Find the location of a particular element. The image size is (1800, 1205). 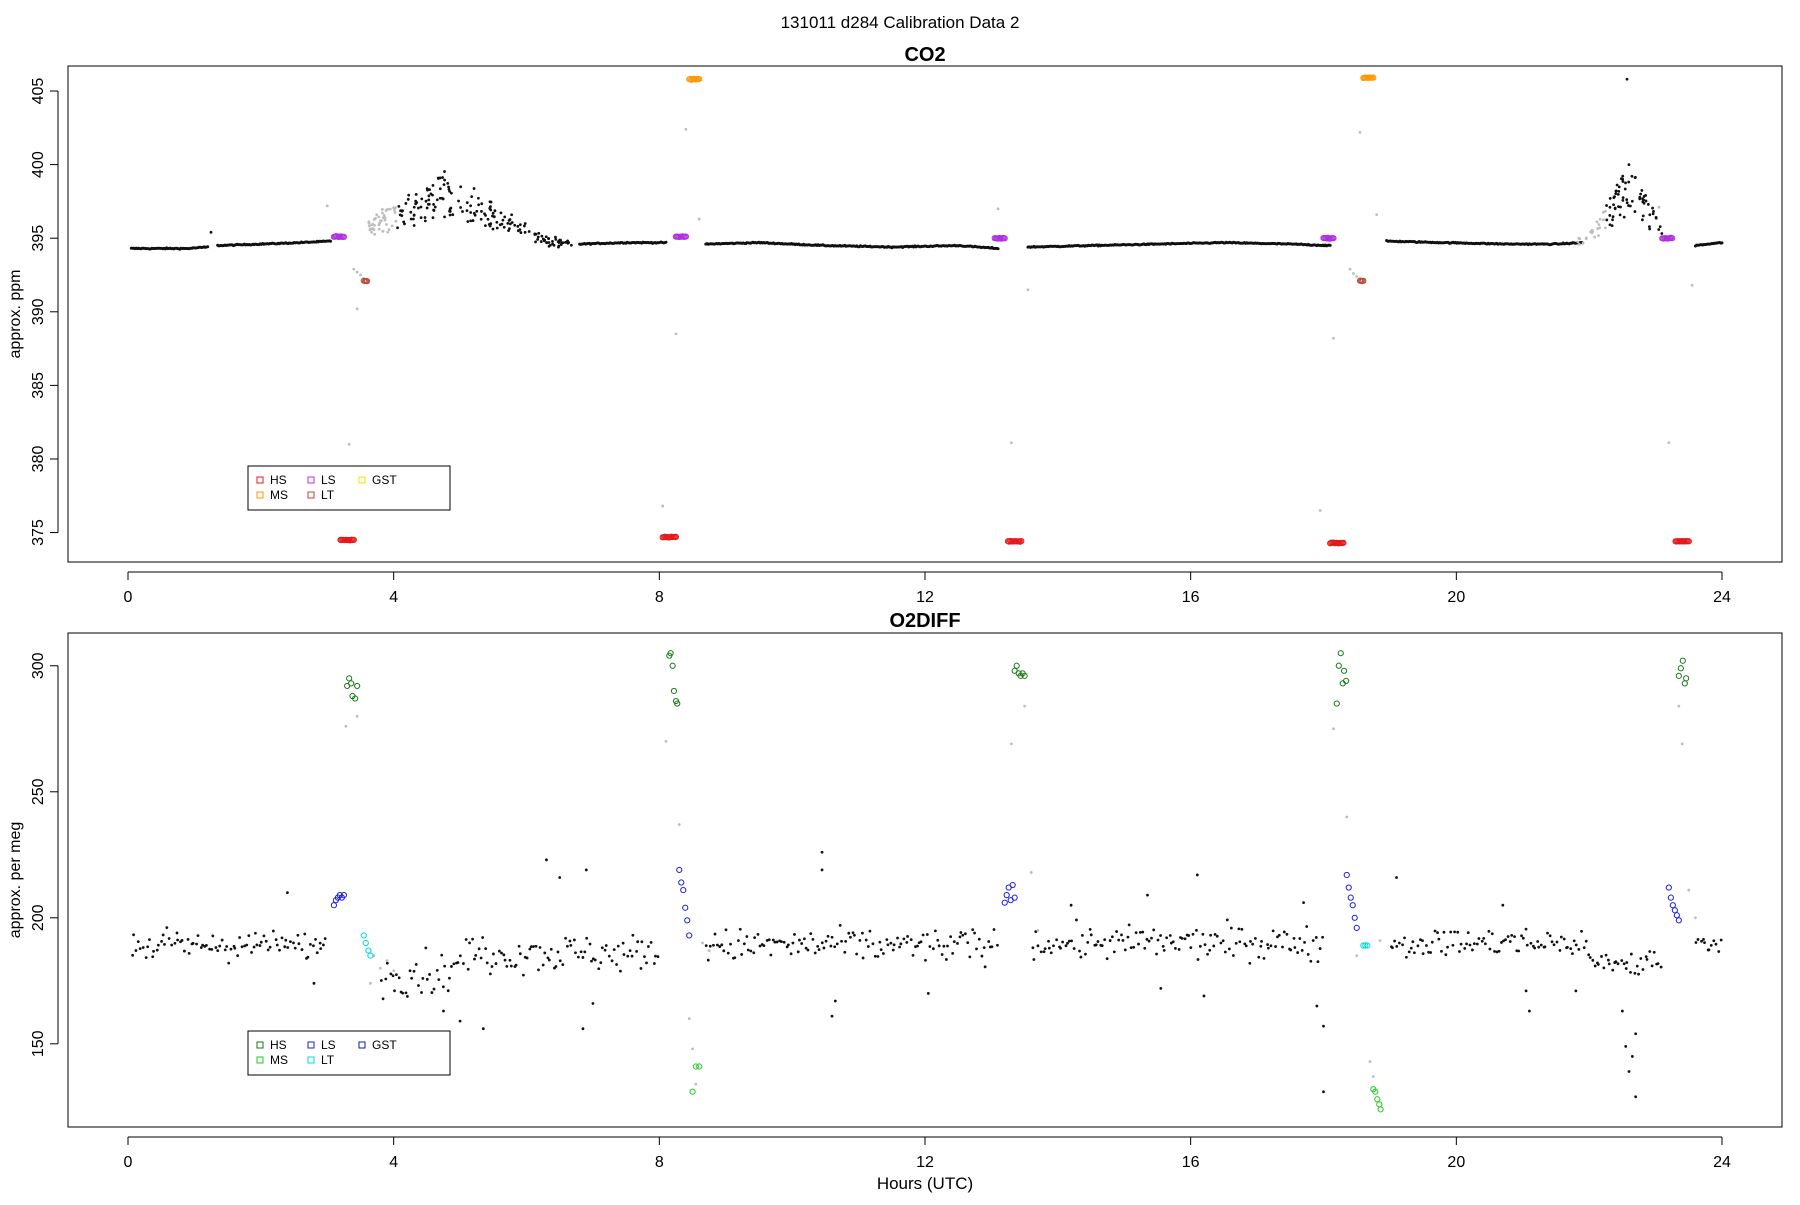

co2-x-tick-label: 8 is located at coordinates (659, 597).